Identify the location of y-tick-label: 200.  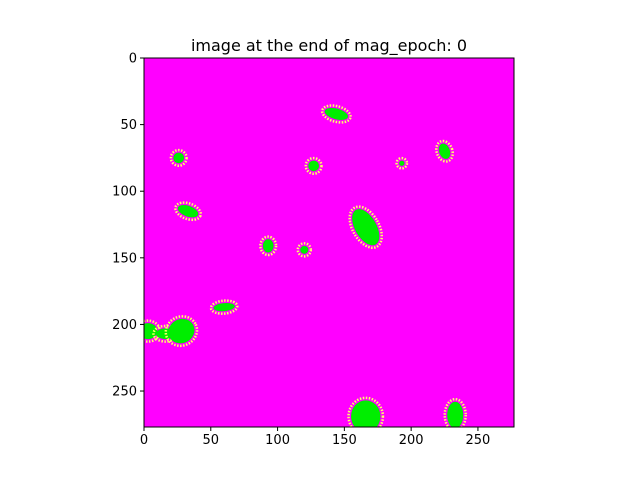
(124, 325).